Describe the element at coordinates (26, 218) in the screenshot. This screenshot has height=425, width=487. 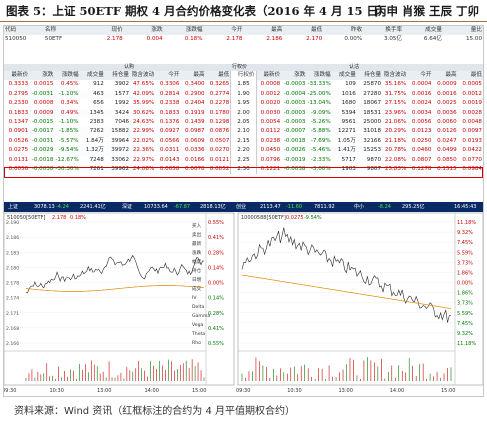
I see `left-chart-code: 510050[50ETF]` at that location.